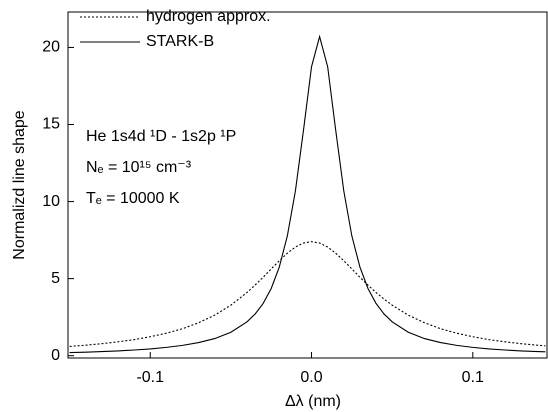 The image size is (548, 412). I want to click on x-tick-label: 0.1, so click(473, 377).